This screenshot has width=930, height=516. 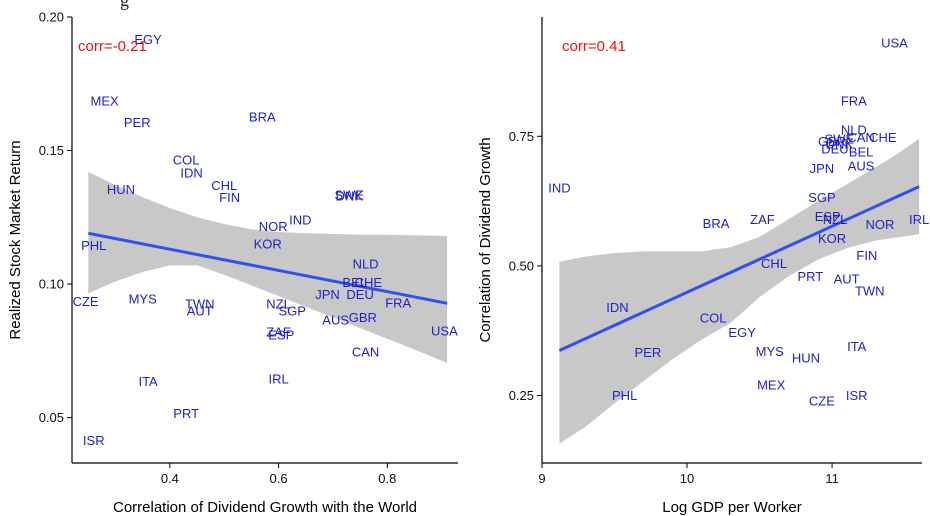 What do you see at coordinates (51, 17) in the screenshot?
I see `y-tick-label: 0.20` at bounding box center [51, 17].